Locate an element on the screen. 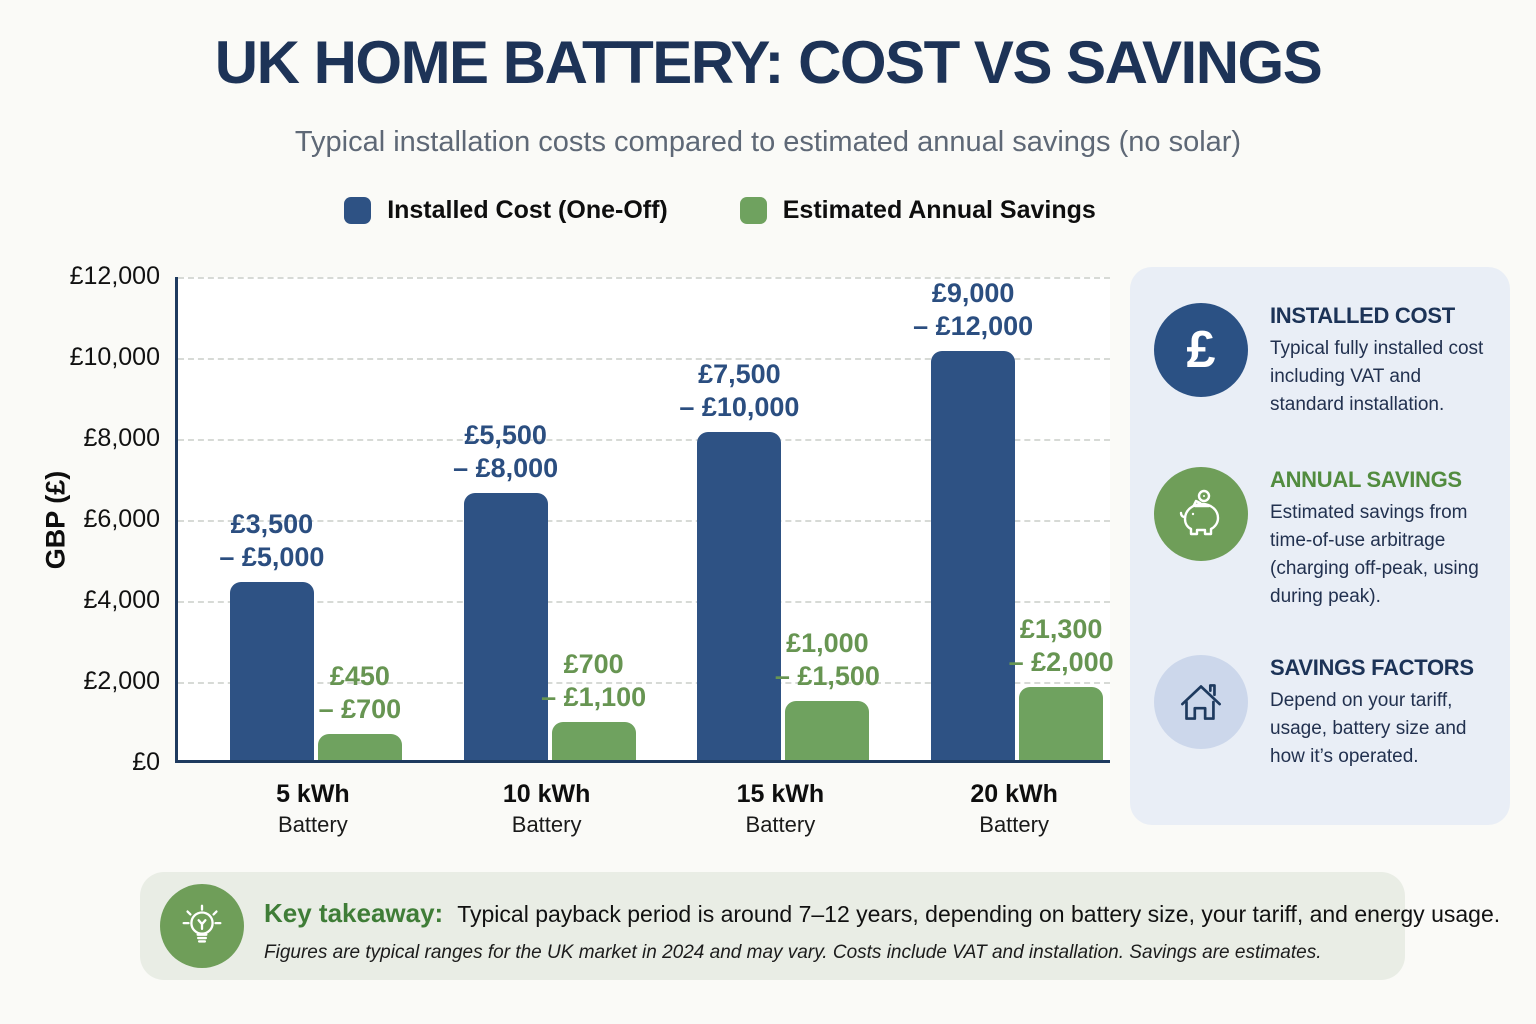 This screenshot has height=1024, width=1536. y-axis-tick-label: £0 is located at coordinates (146, 762).